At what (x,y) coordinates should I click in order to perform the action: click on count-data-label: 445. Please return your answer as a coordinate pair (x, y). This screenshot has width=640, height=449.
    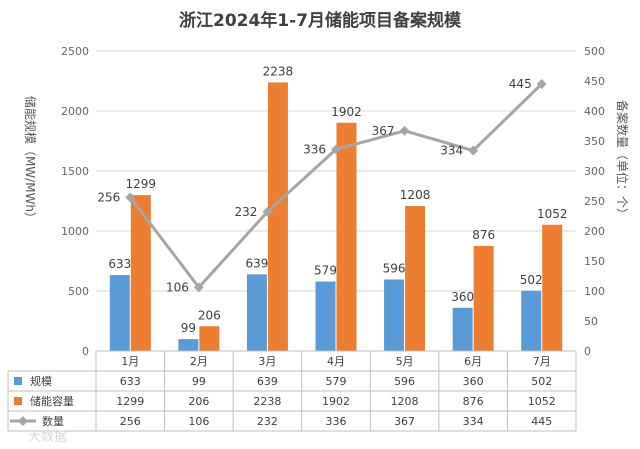
    Looking at the image, I should click on (520, 84).